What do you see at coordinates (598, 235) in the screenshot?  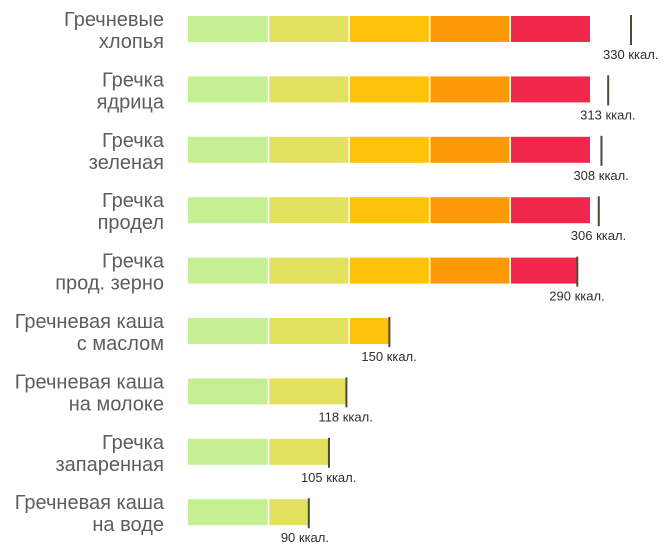 I see `value-label: 306 ккал.` at bounding box center [598, 235].